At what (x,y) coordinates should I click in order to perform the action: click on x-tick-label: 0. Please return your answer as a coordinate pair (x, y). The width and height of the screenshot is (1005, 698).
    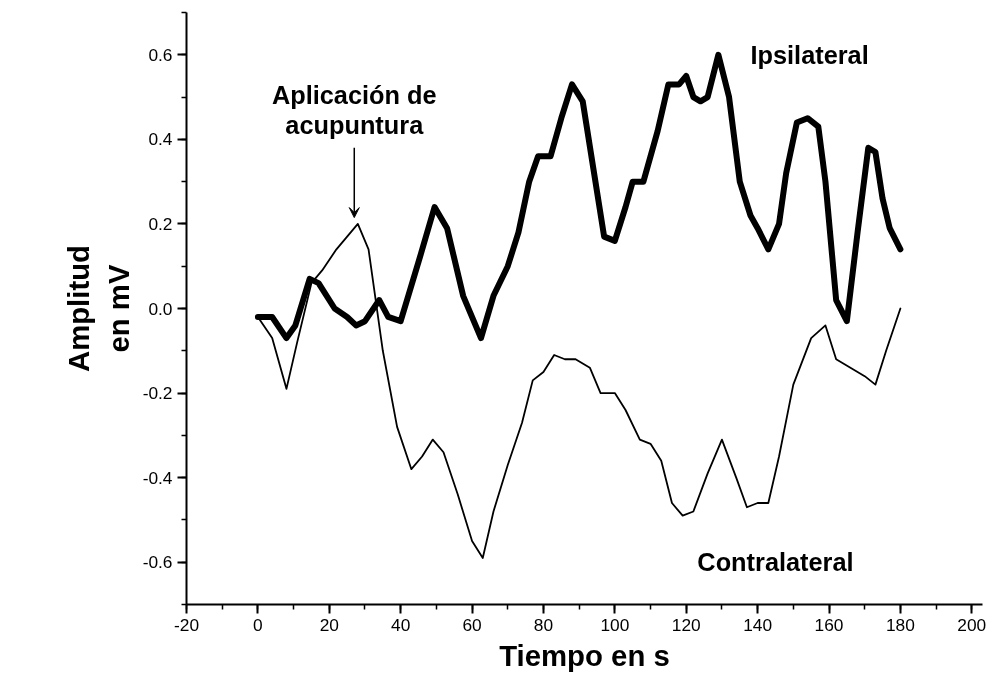
    Looking at the image, I should click on (258, 624).